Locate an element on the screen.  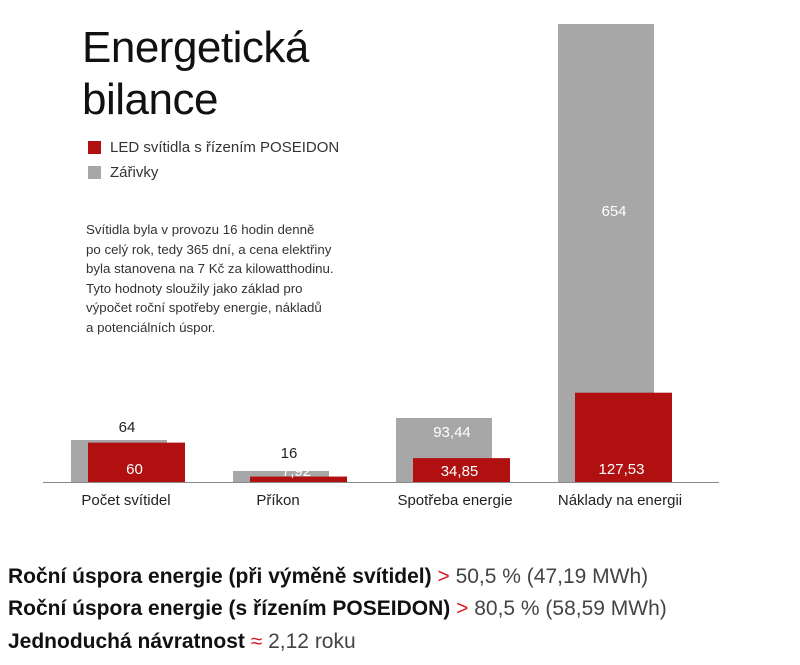
bar-fluorescent is located at coordinates (281, 476).